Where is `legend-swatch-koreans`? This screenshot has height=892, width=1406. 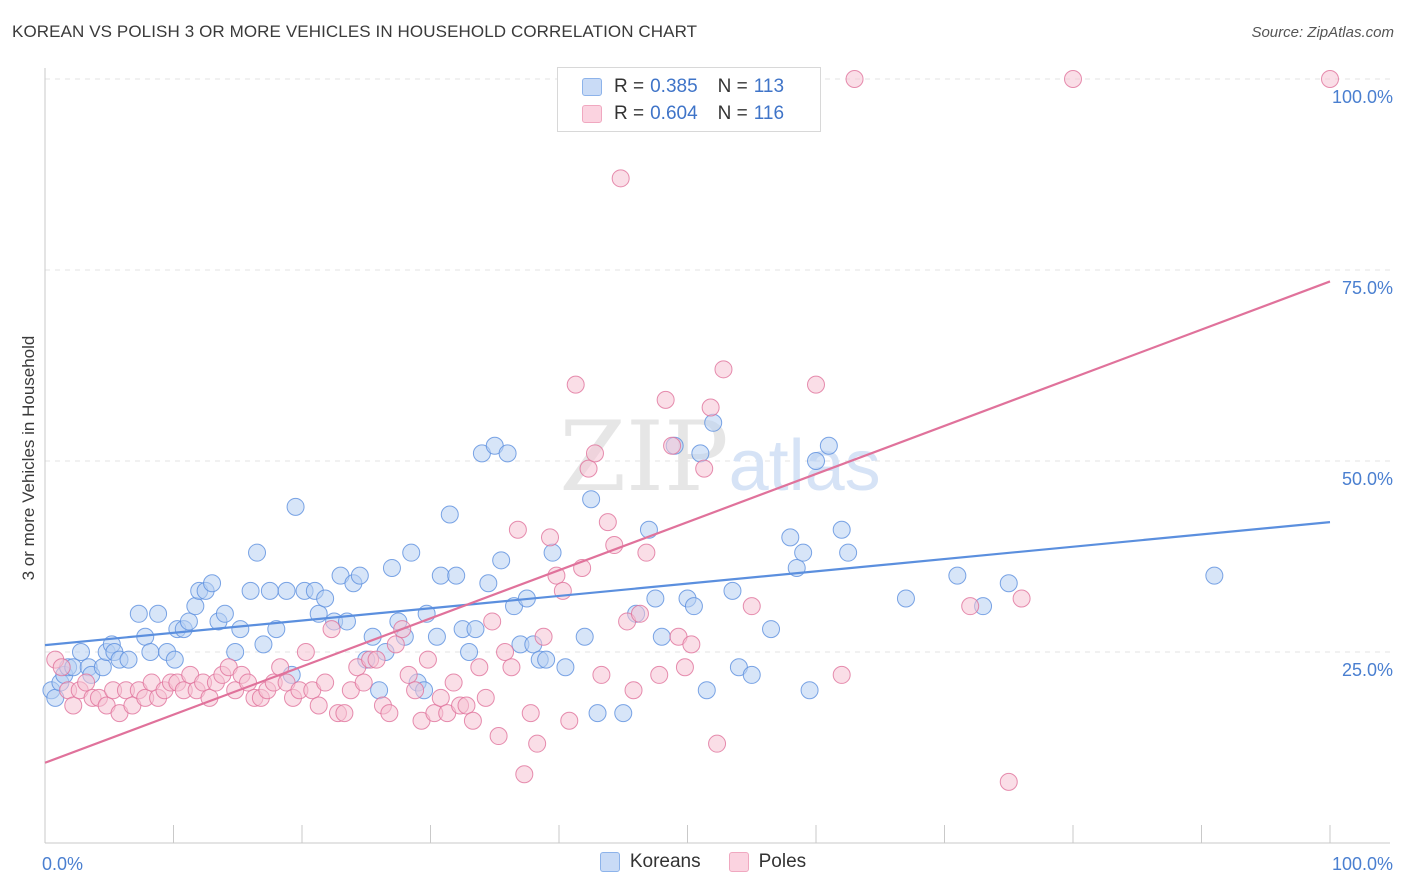 legend-swatch-koreans is located at coordinates (592, 87).